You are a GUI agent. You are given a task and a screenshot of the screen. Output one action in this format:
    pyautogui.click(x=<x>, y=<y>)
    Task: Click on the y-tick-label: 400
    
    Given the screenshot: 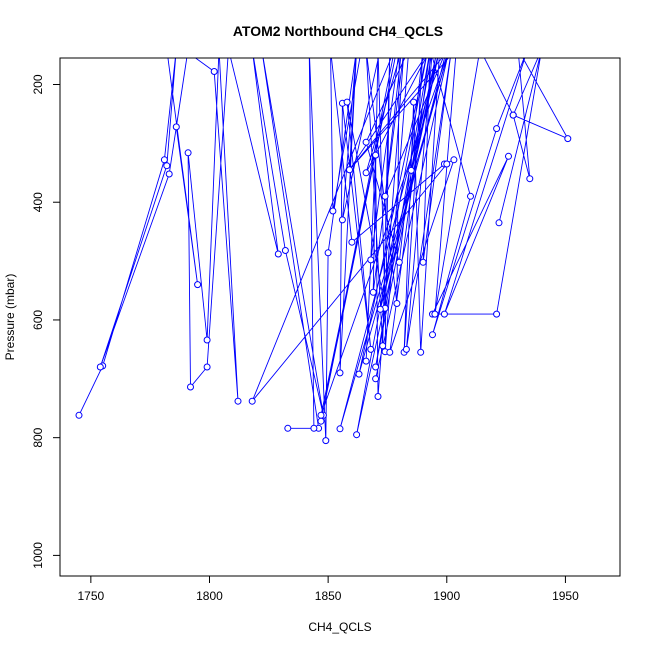 What is the action you would take?
    pyautogui.click(x=38, y=202)
    